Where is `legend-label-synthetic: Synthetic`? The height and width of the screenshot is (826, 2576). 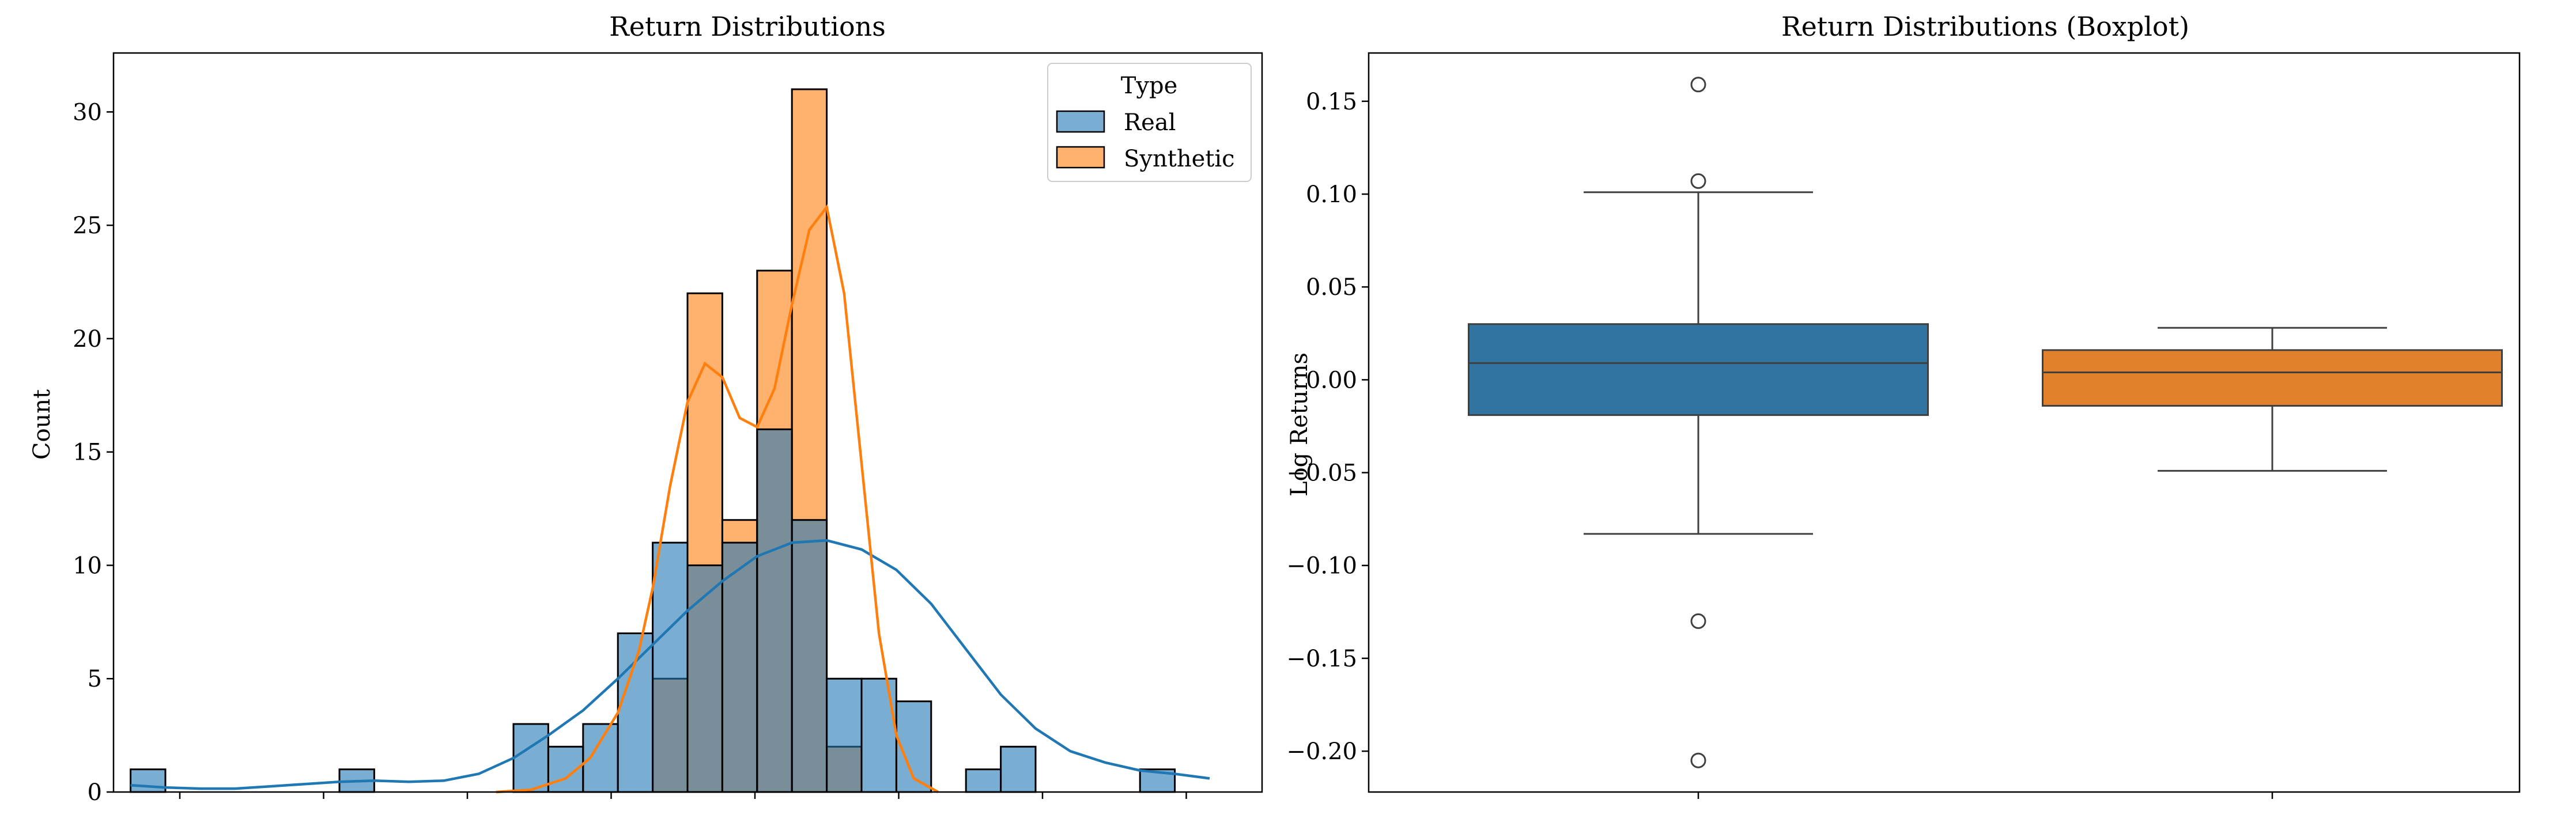 legend-label-synthetic: Synthetic is located at coordinates (1179, 159).